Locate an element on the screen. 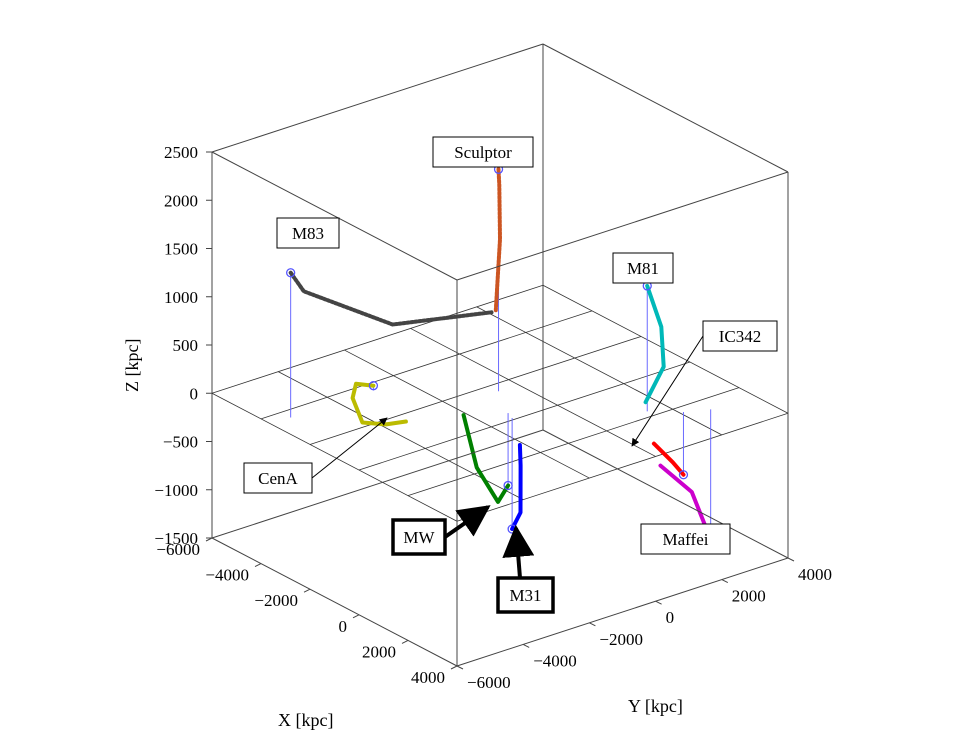 This screenshot has width=960, height=749. callout-box-m31 is located at coordinates (525, 595).